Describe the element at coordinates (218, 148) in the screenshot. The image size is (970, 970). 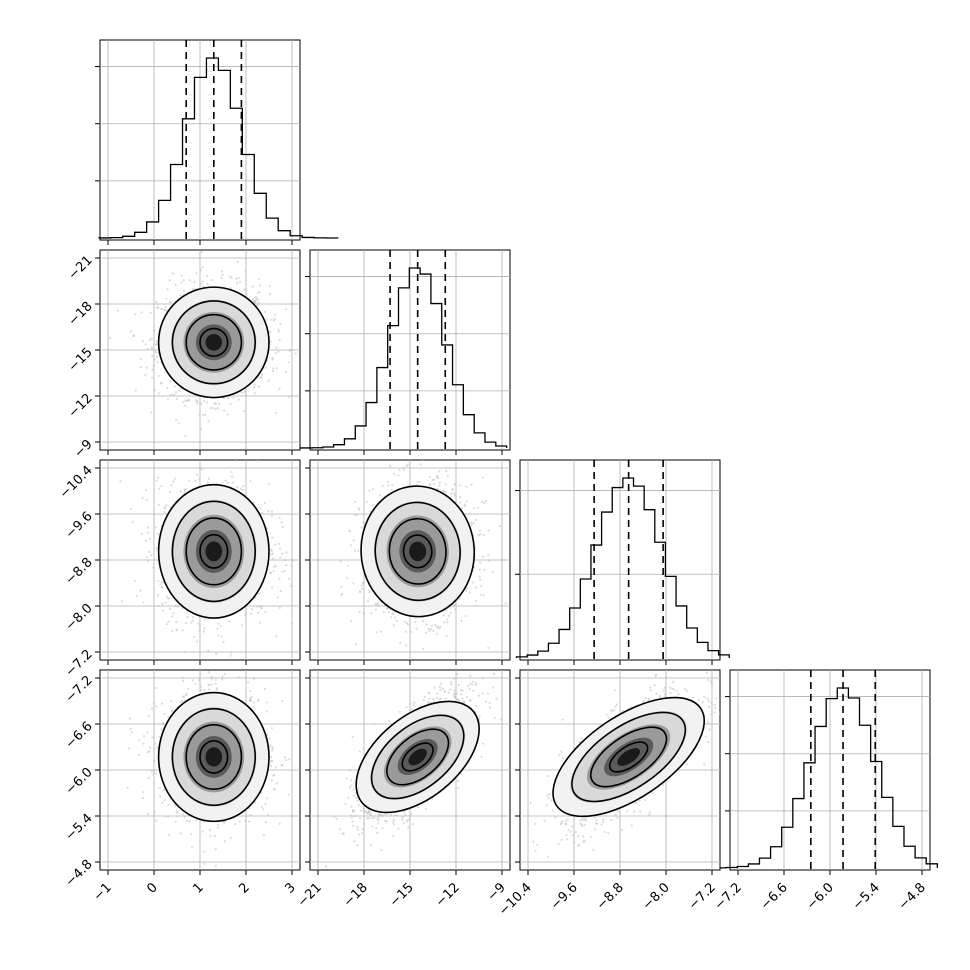
I see `hist-step` at that location.